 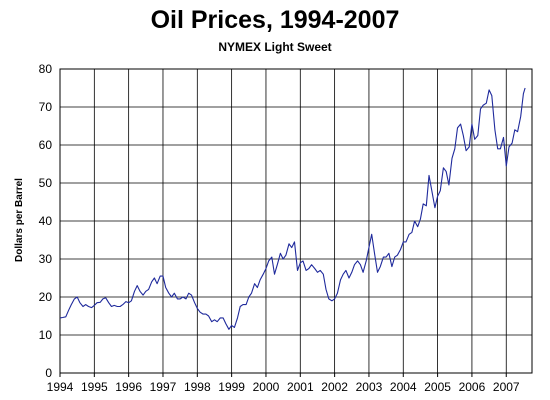 What do you see at coordinates (275, 20) in the screenshot?
I see `chart-title: Oil Prices, 1994-2007` at bounding box center [275, 20].